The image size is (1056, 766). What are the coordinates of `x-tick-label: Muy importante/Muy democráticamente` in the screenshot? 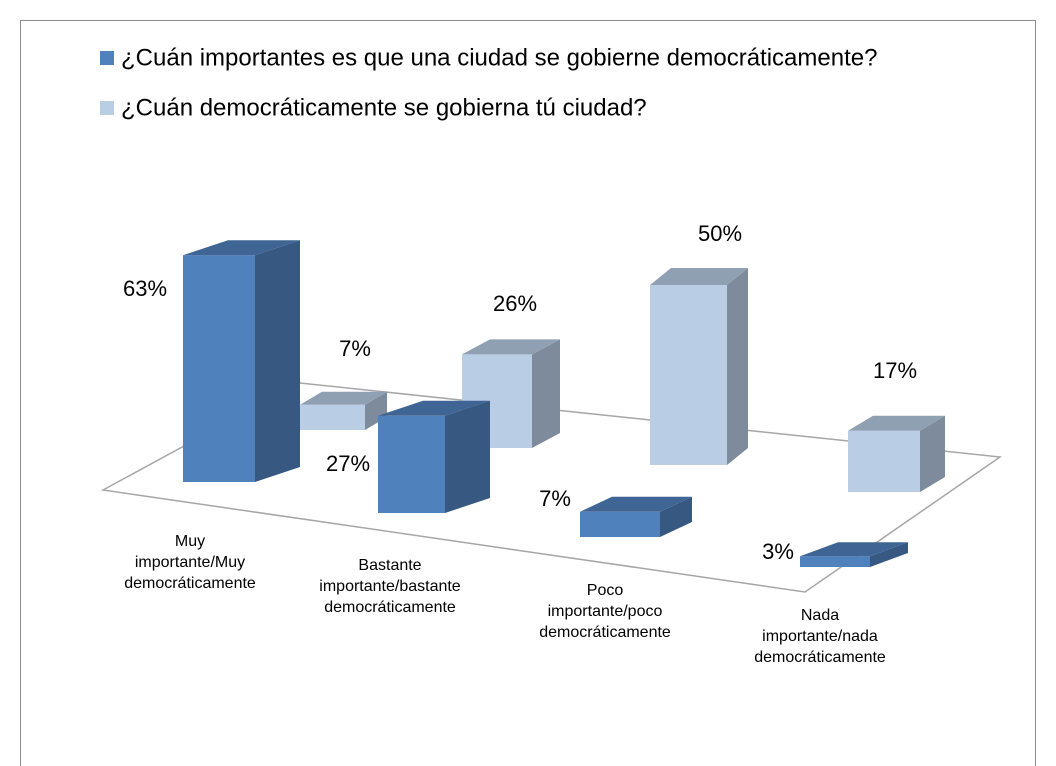 It's located at (190, 562).